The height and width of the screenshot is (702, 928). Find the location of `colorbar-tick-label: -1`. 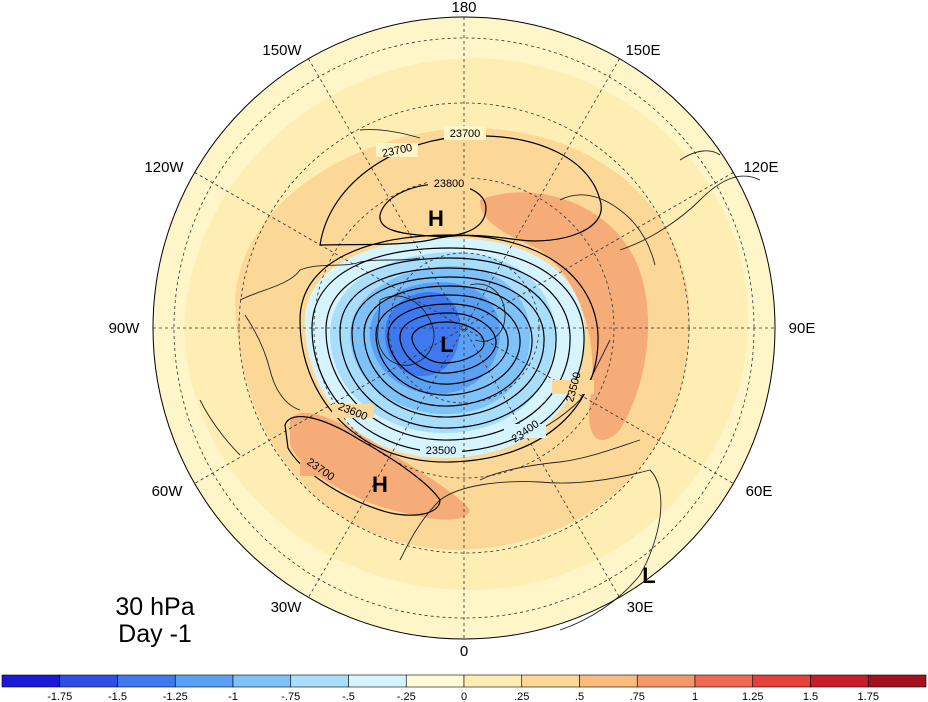

colorbar-tick-label: -1 is located at coordinates (233, 696).